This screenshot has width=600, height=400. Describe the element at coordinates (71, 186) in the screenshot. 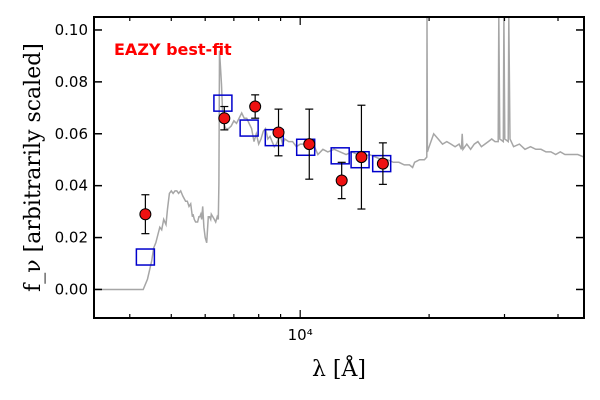

I see `y-tick-label-2: 0.04` at that location.